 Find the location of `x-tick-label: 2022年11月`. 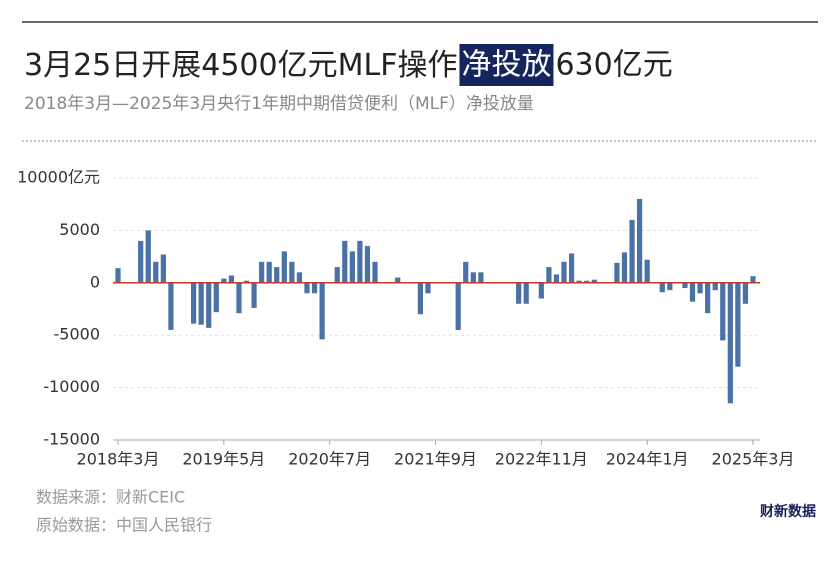

x-tick-label: 2022年11月 is located at coordinates (541, 459).